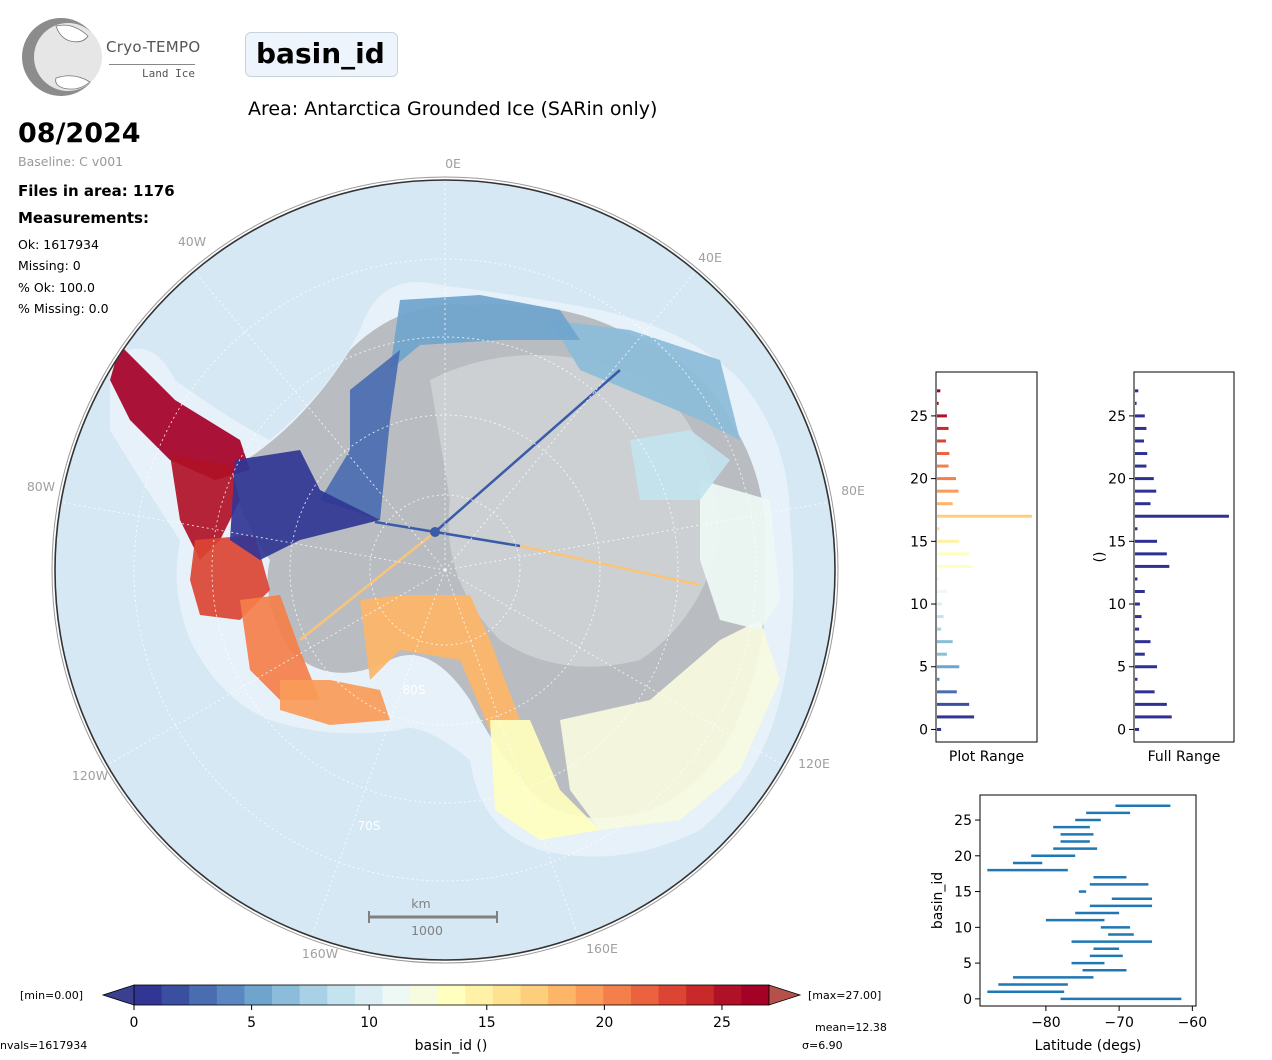 The image size is (1272, 1060). I want to click on y-tick-label: 25, so click(1117, 417).